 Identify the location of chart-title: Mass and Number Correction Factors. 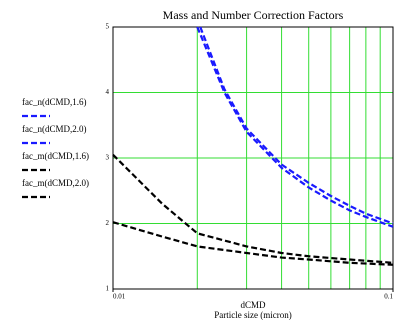
(253, 15).